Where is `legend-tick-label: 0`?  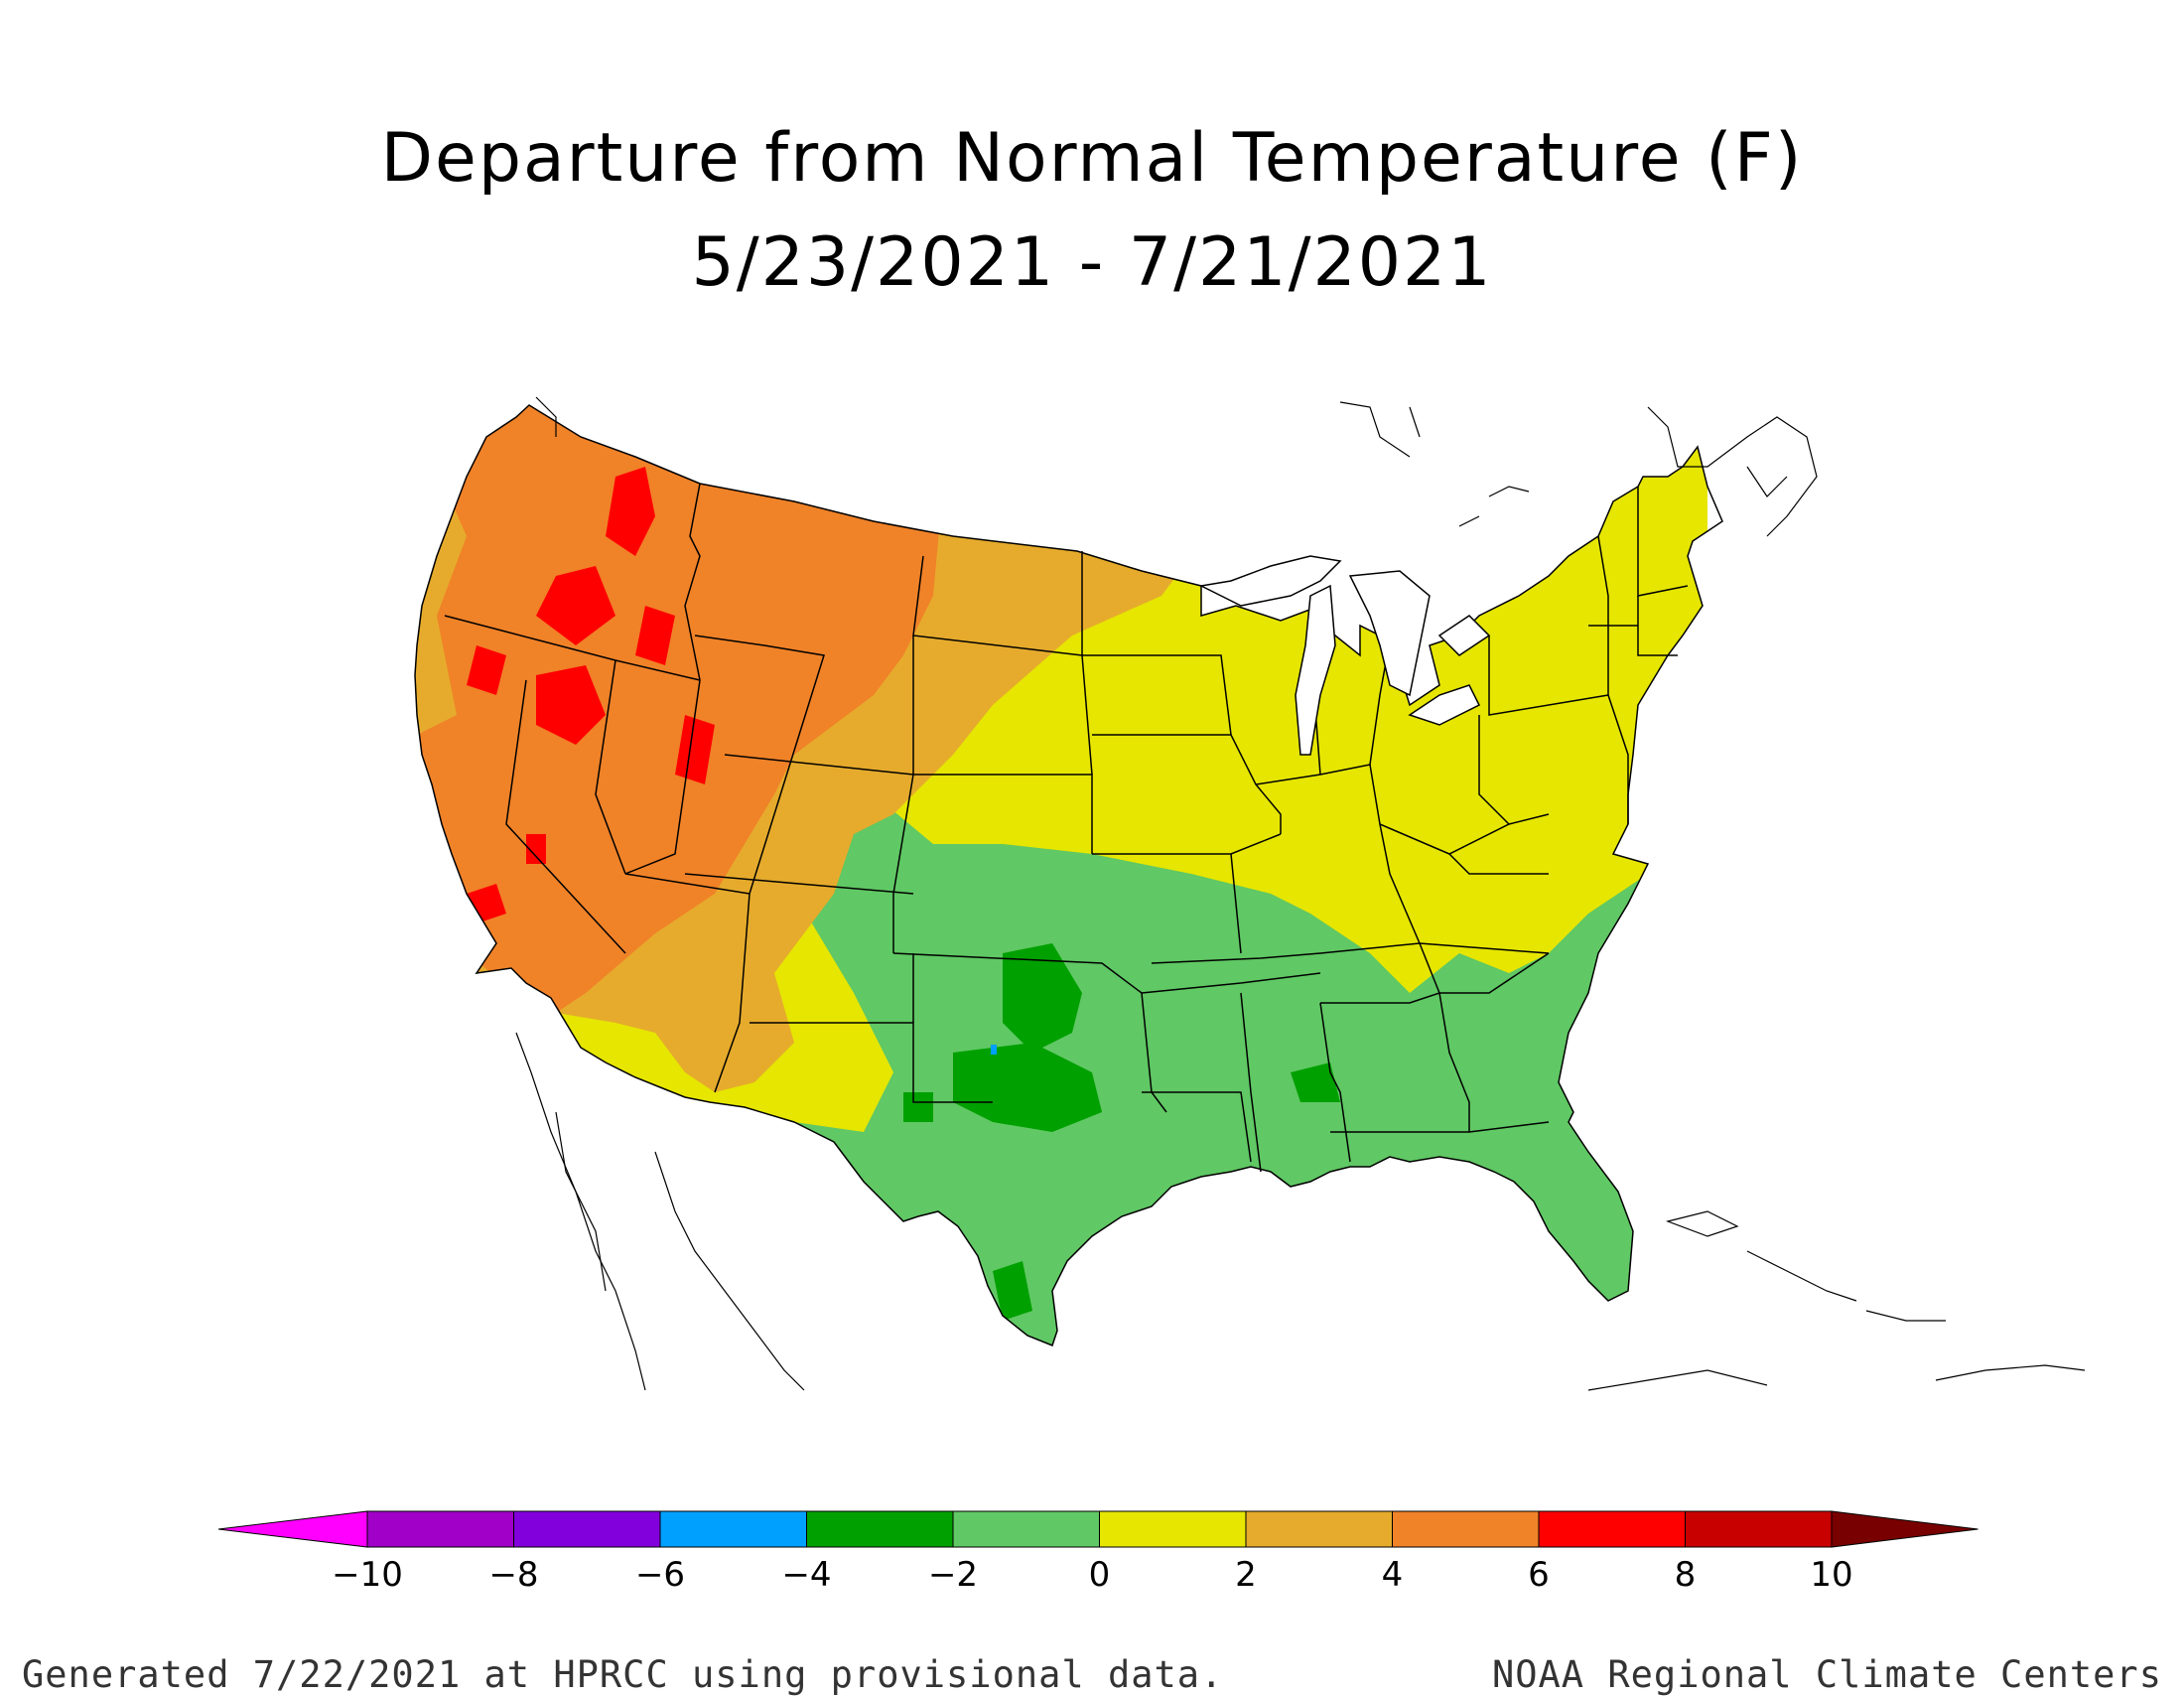
legend-tick-label: 0 is located at coordinates (1100, 1575).